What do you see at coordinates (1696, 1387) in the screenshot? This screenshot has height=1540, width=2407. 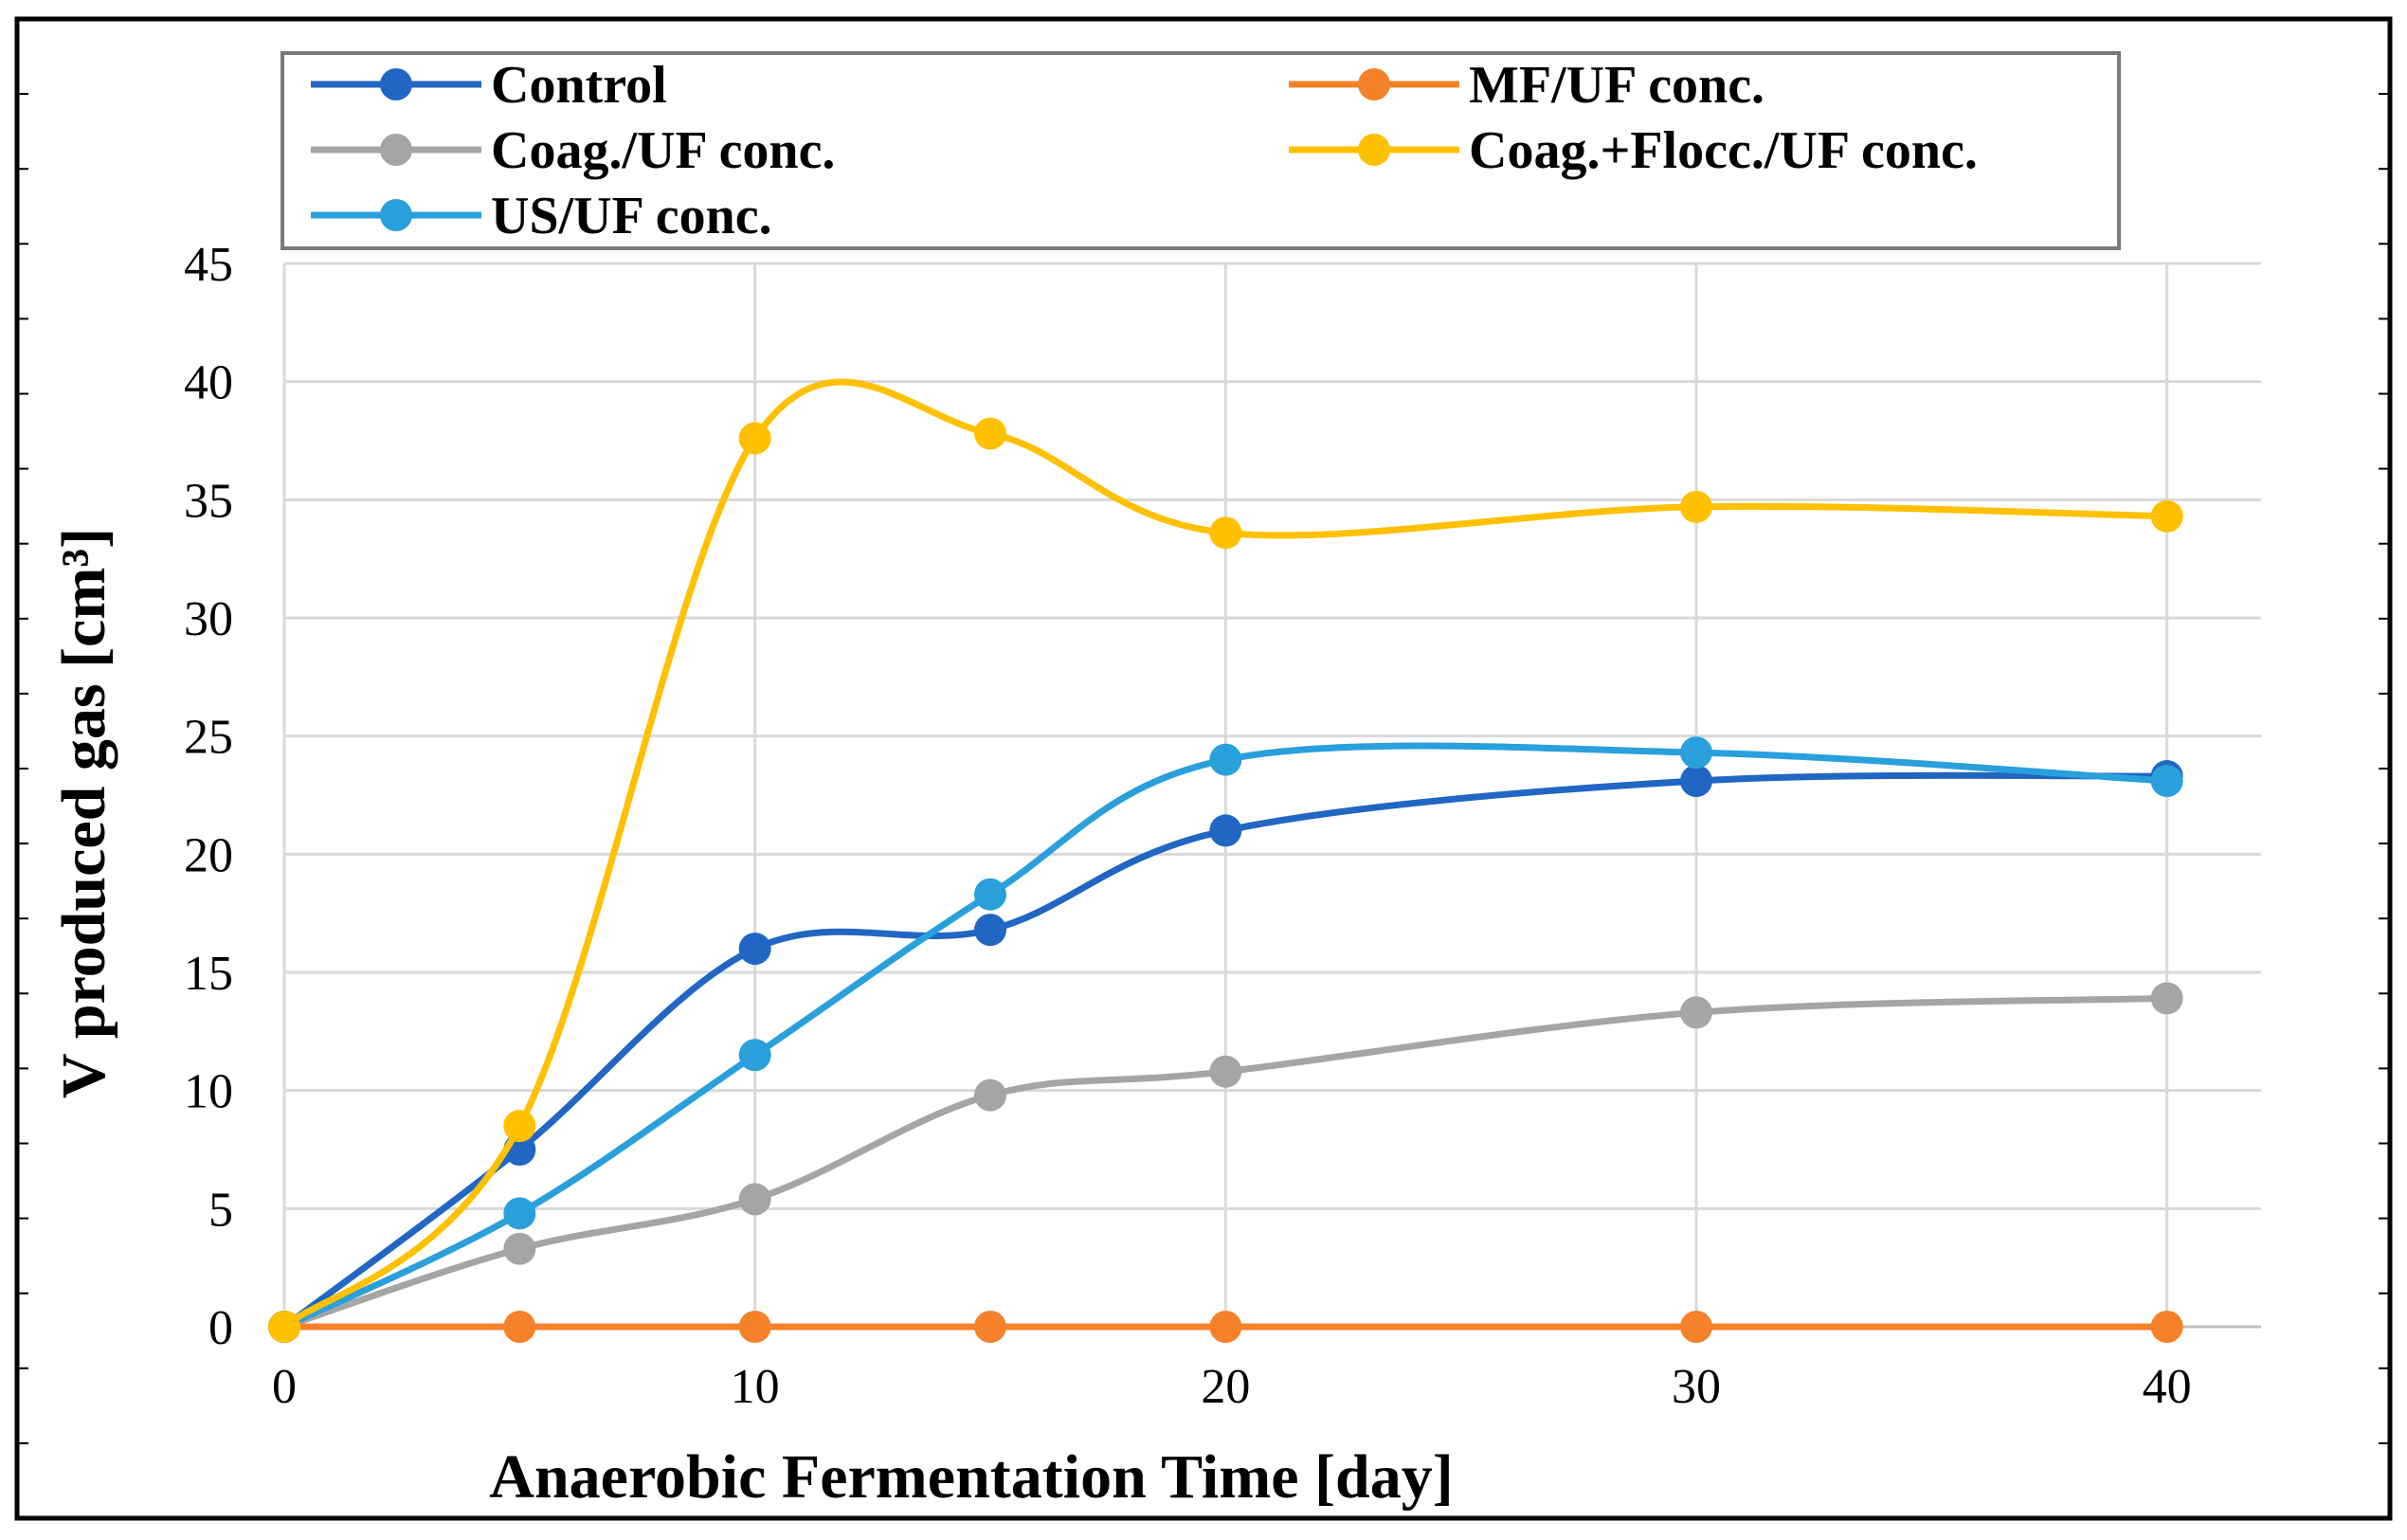 I see `x-tick-label: 30` at bounding box center [1696, 1387].